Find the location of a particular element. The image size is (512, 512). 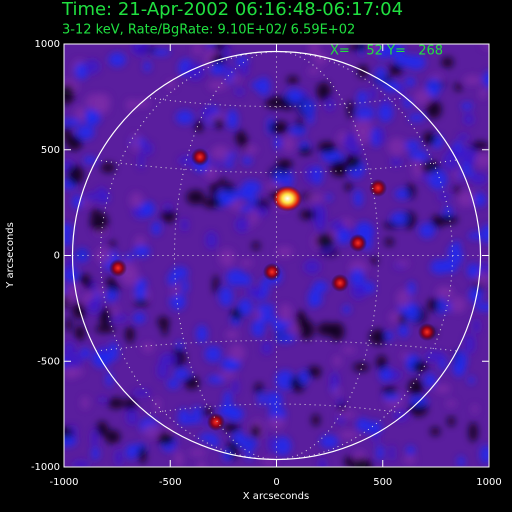

y-tick-label: 500 is located at coordinates (50, 150).